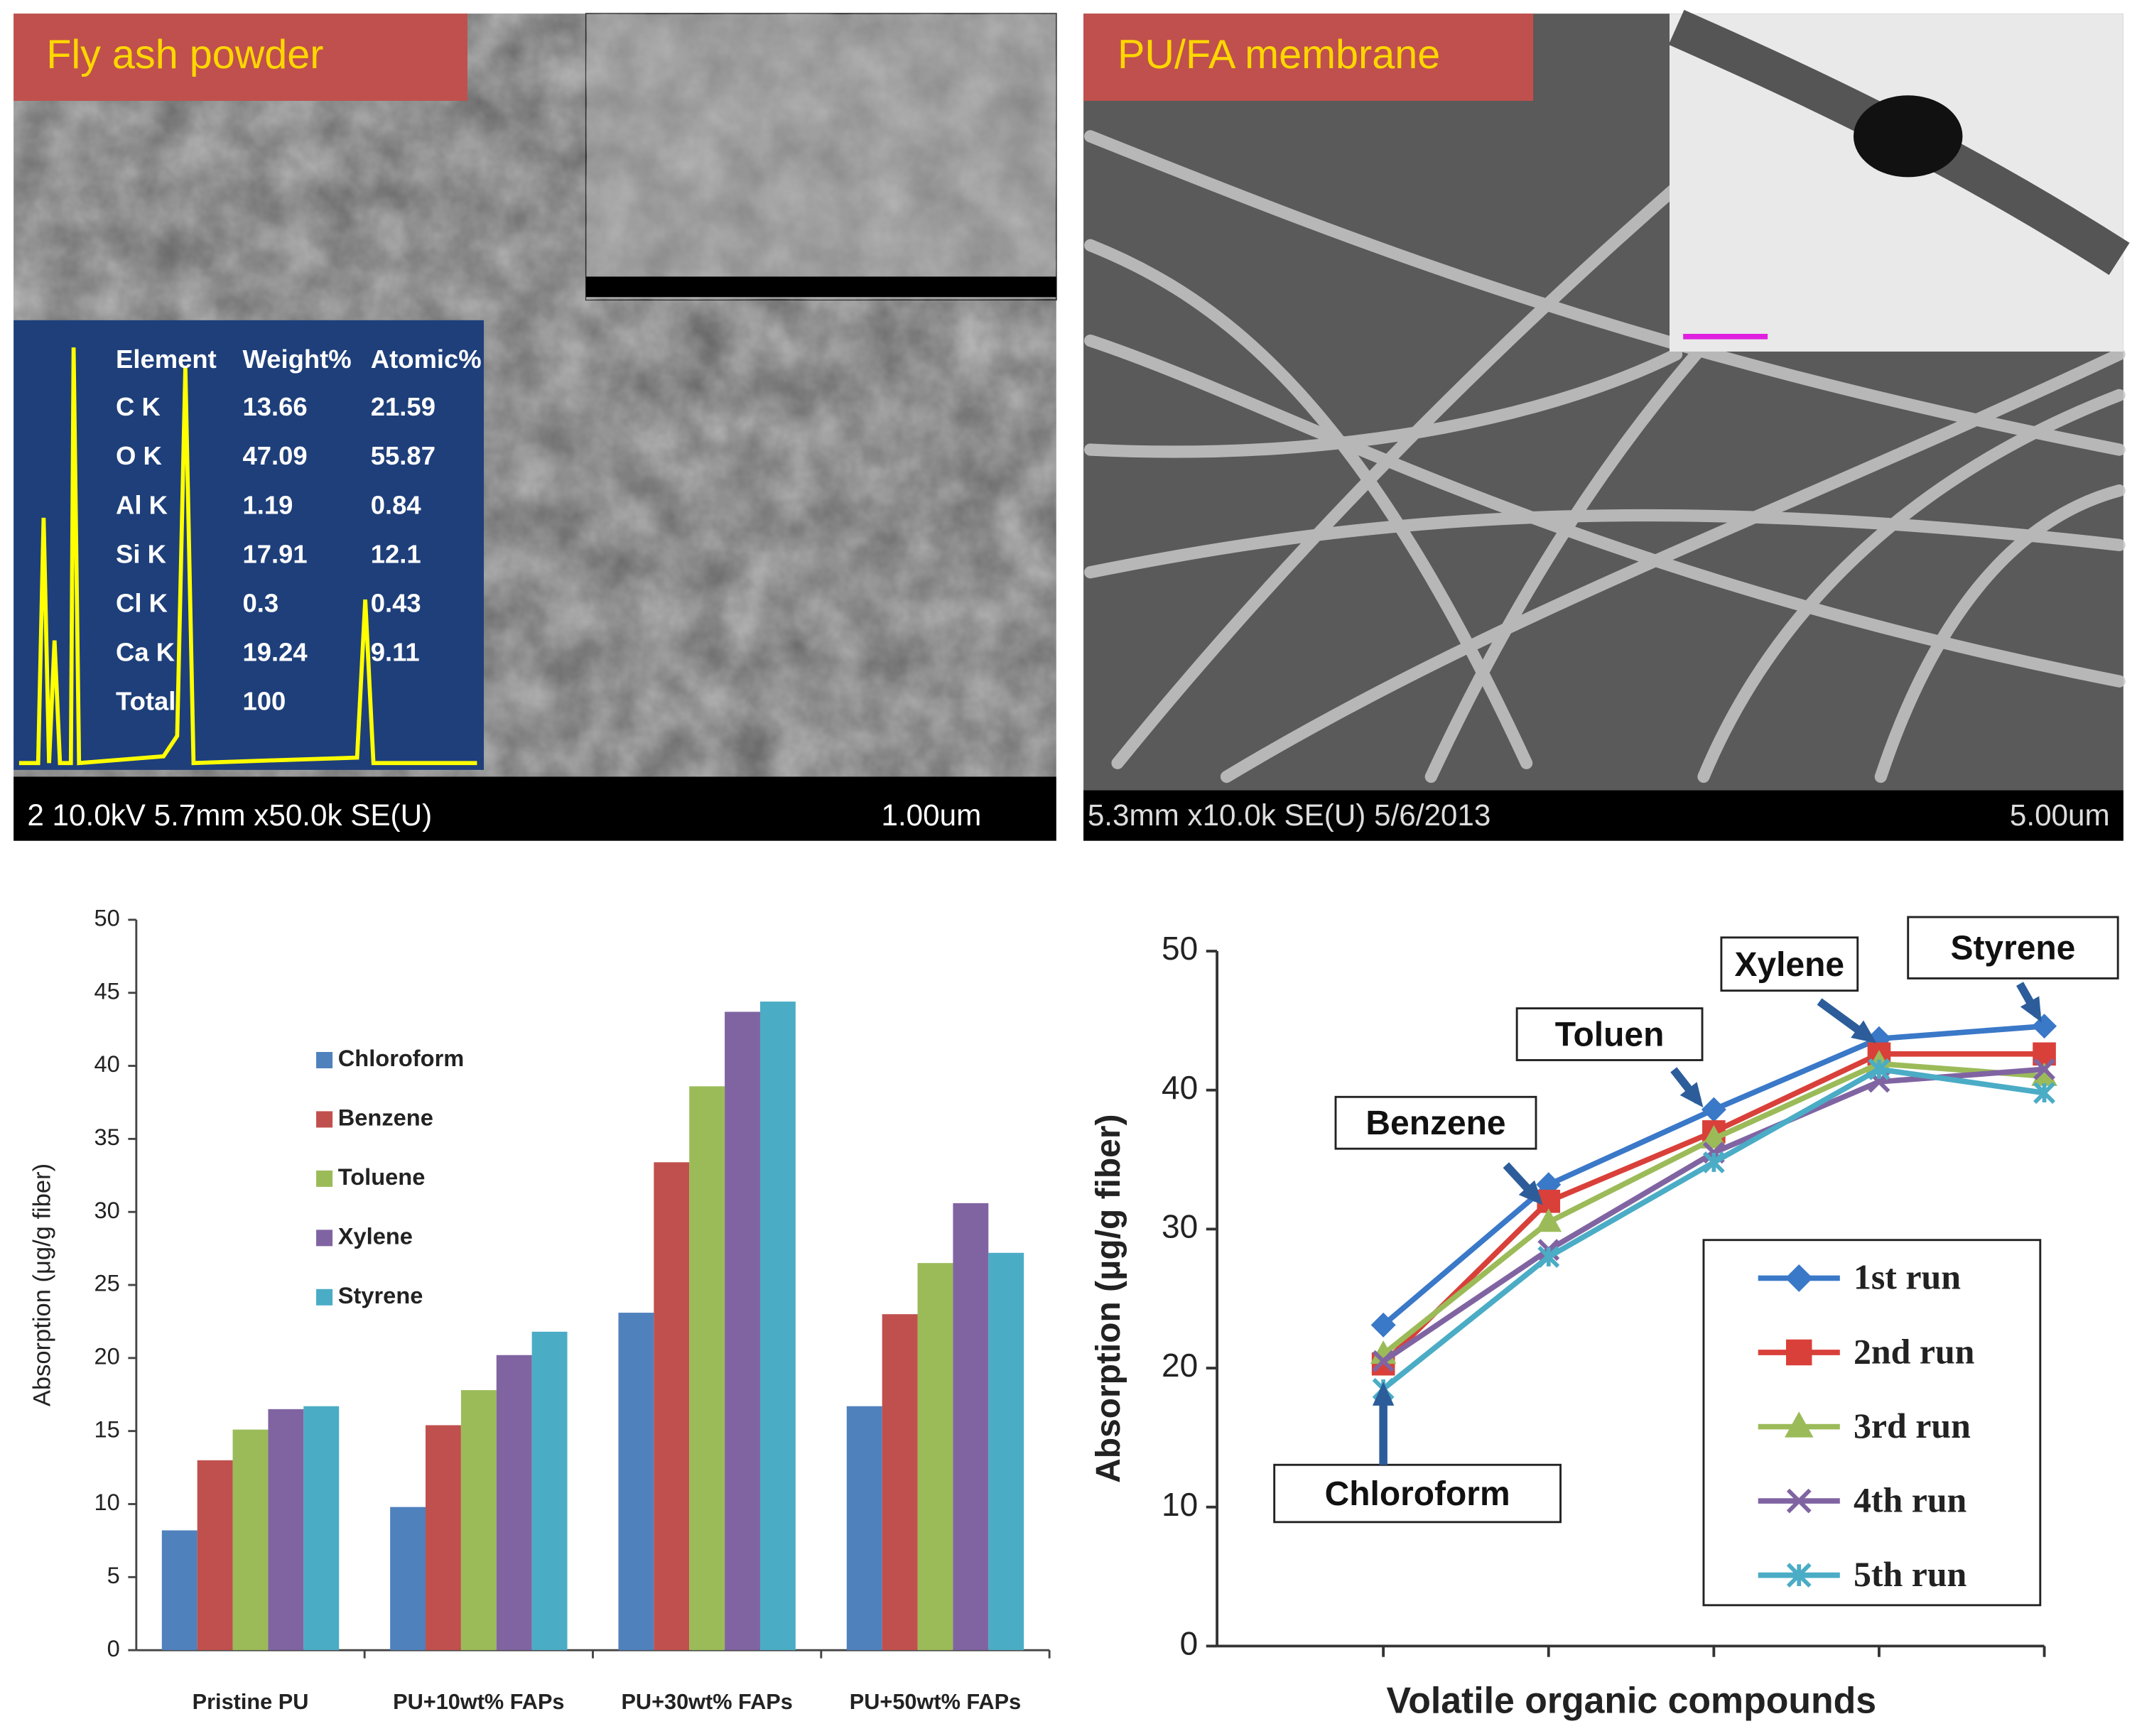  Describe the element at coordinates (396, 504) in the screenshot. I see `eds-cell: 0.84` at that location.